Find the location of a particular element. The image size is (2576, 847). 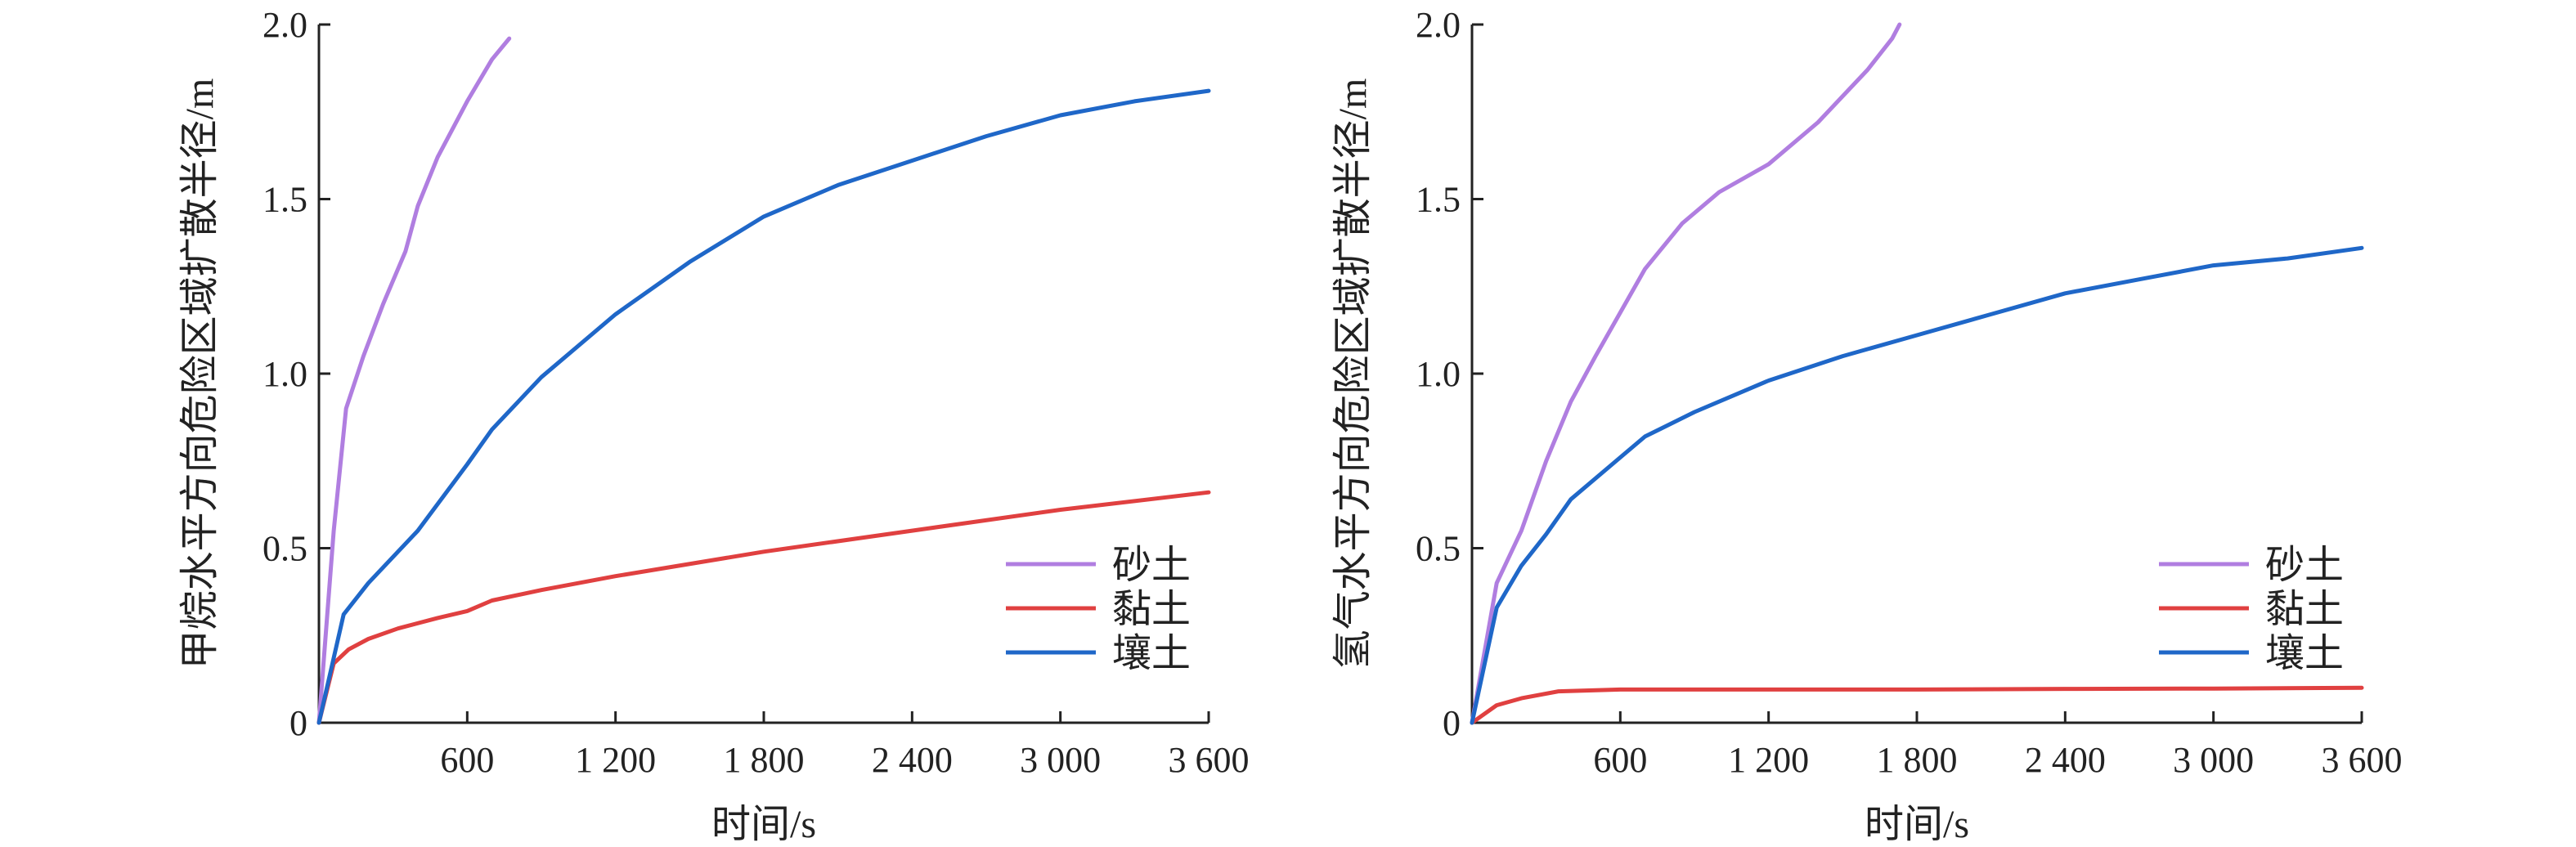

y-axis-label: 氢气水平方向危险区域扩散半径/m is located at coordinates (1353, 374).